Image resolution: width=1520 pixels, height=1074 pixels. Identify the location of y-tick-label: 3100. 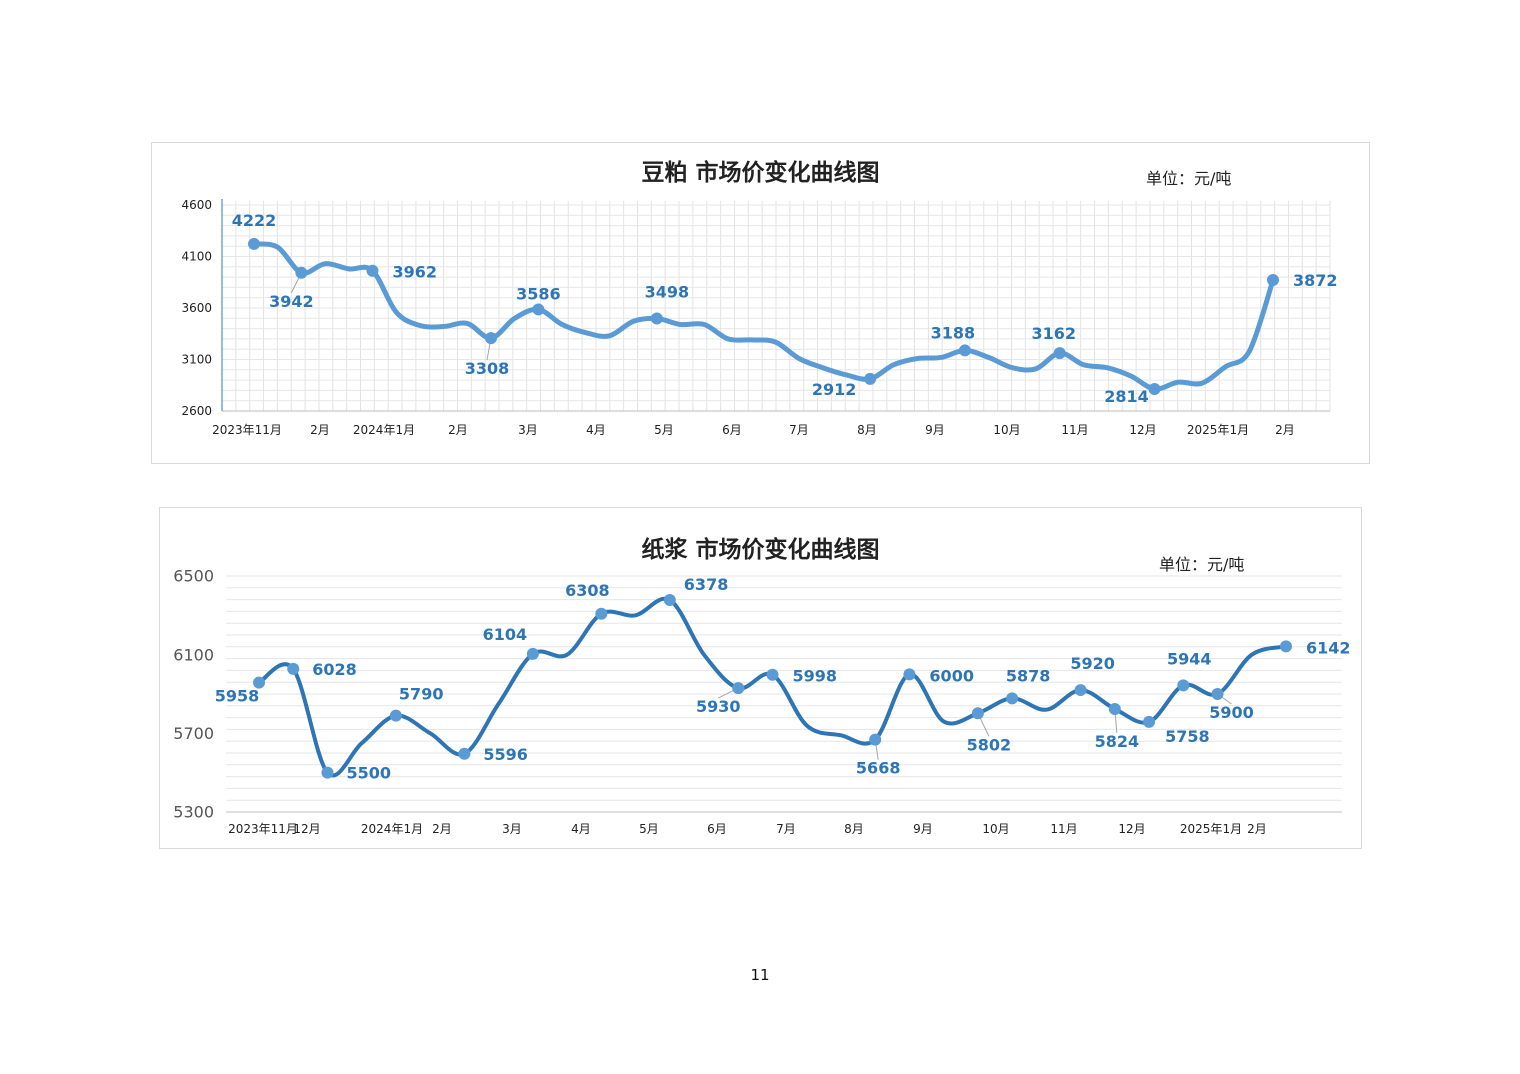
(196, 360).